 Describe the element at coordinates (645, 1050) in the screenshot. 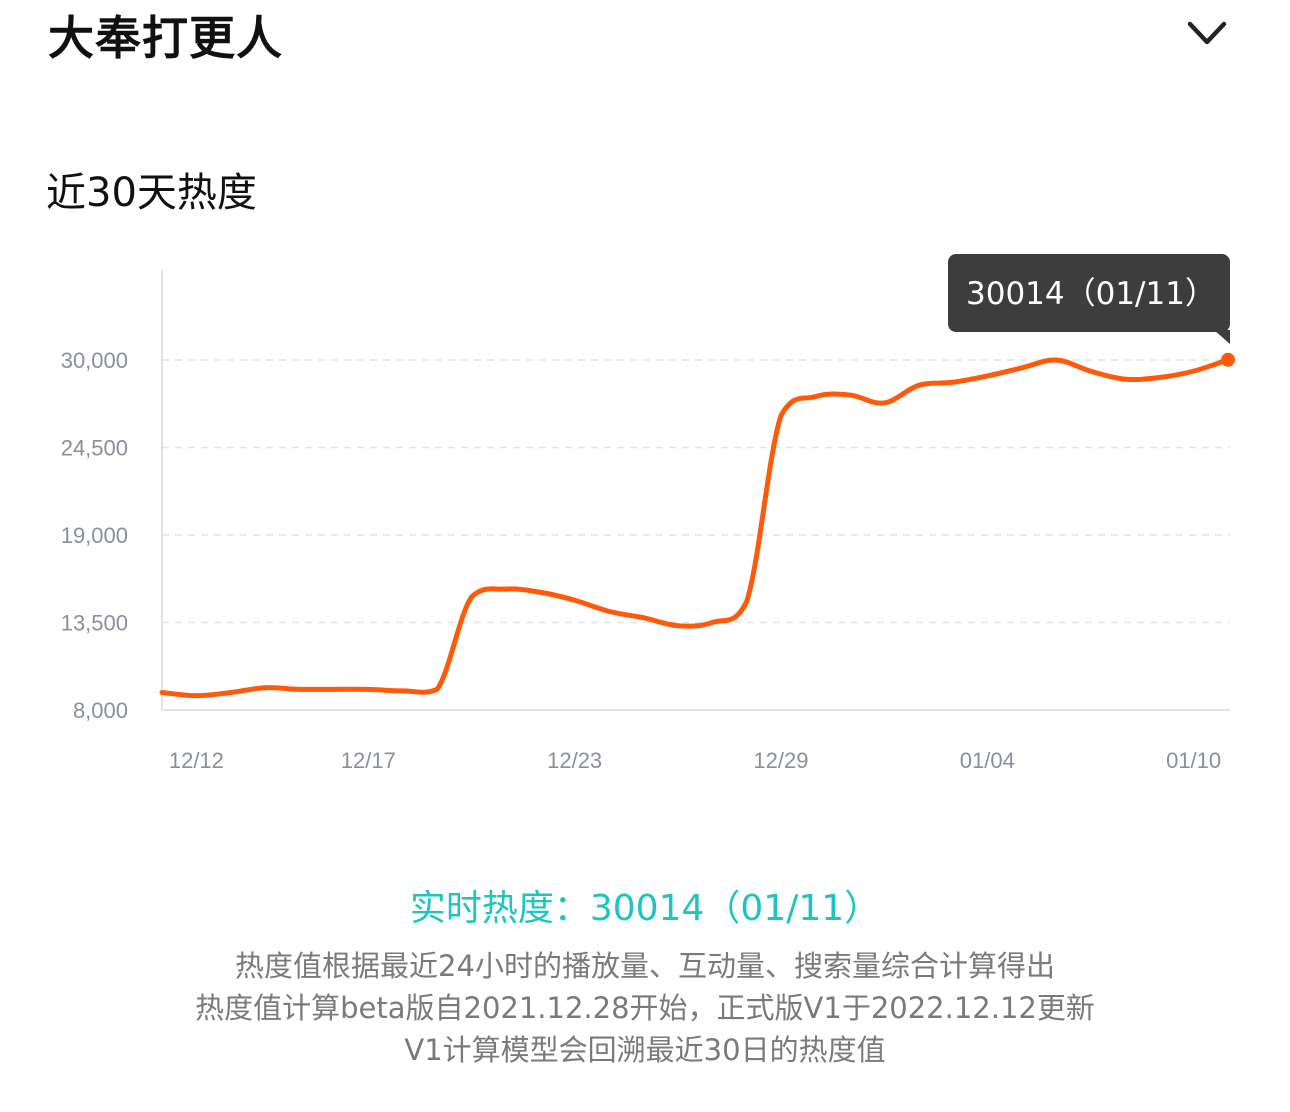

I see `footer-note-3: V1计算模型会回溯最近30日的热度值` at that location.